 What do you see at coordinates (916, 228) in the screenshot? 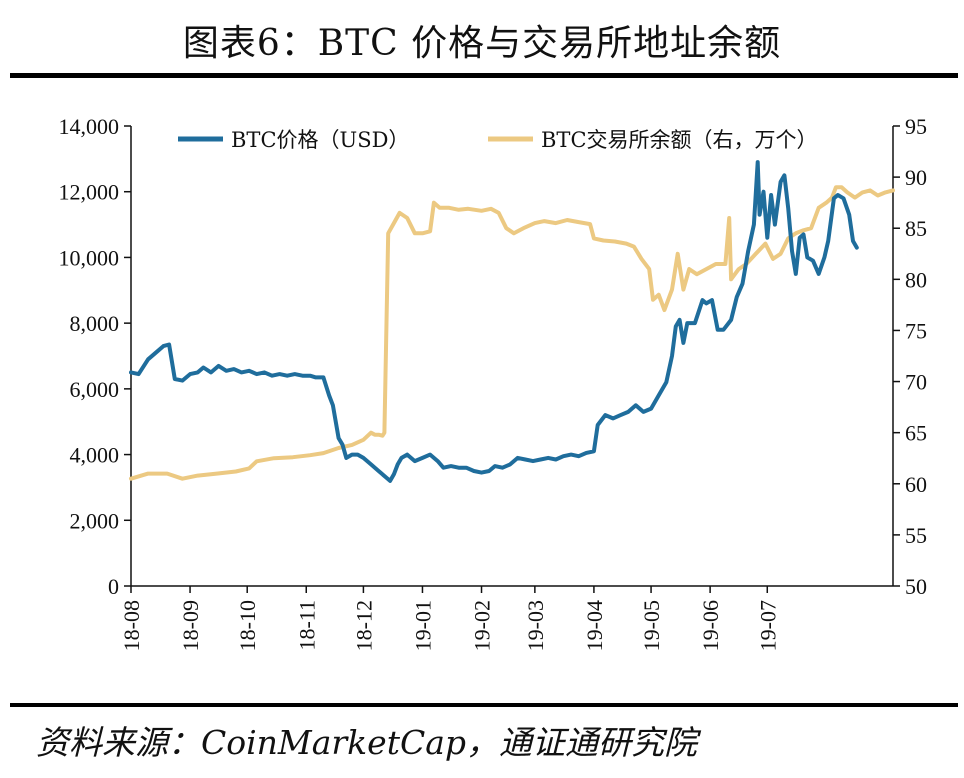
I see `right-axis-tick-label: 85` at bounding box center [916, 228].